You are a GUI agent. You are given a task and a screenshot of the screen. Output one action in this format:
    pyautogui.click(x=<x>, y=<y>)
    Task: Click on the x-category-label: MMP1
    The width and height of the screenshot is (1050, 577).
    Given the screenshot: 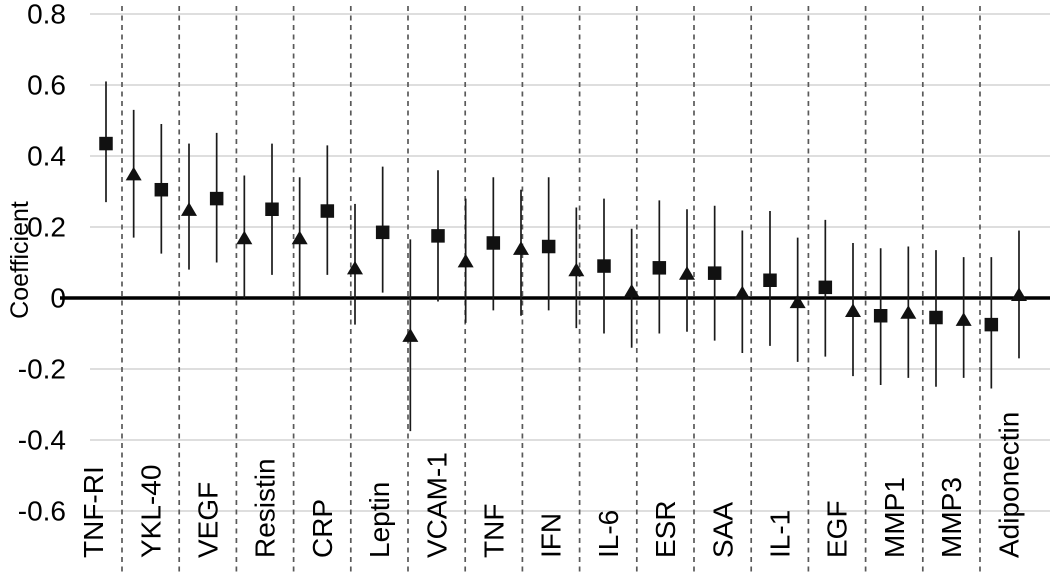 What is the action you would take?
    pyautogui.click(x=894, y=517)
    